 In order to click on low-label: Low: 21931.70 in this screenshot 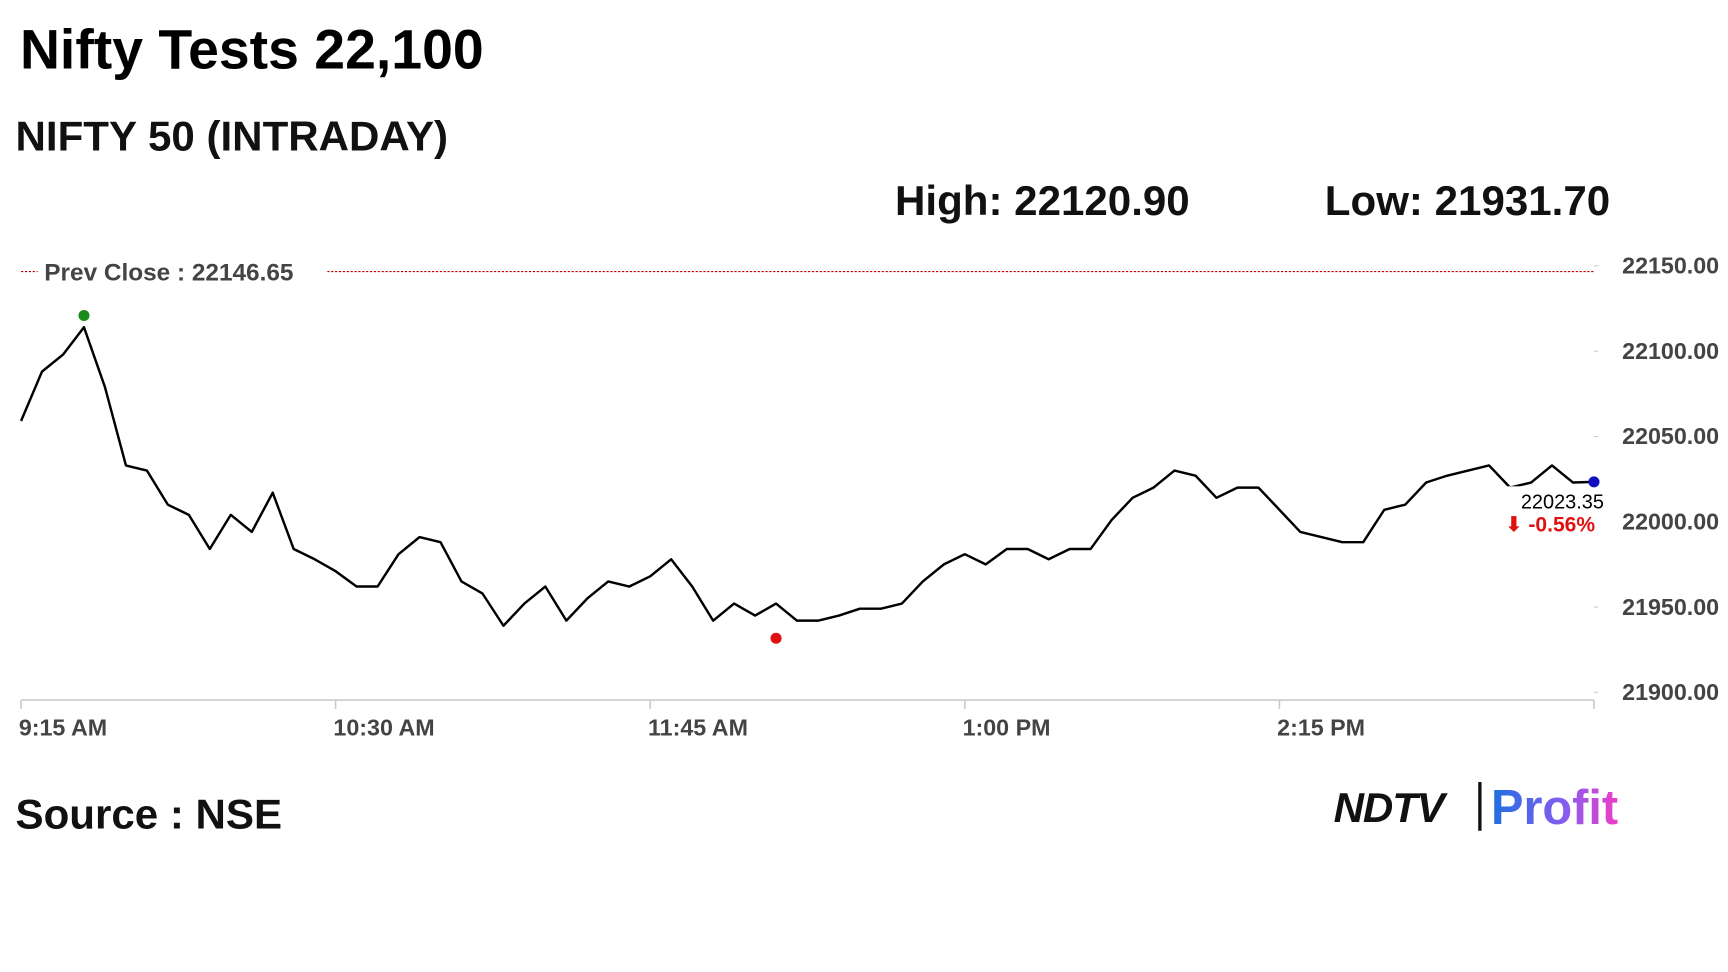, I will do `click(1467, 200)`.